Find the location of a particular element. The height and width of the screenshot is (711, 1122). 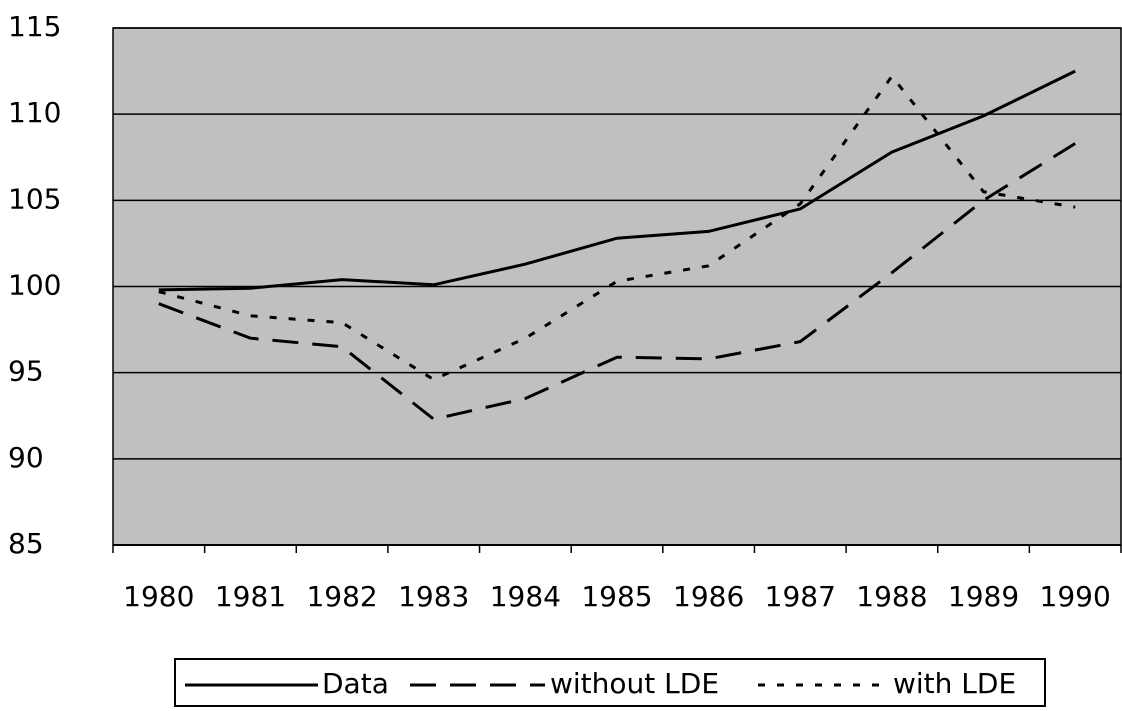

x-tick-label: 1982 is located at coordinates (341, 596).